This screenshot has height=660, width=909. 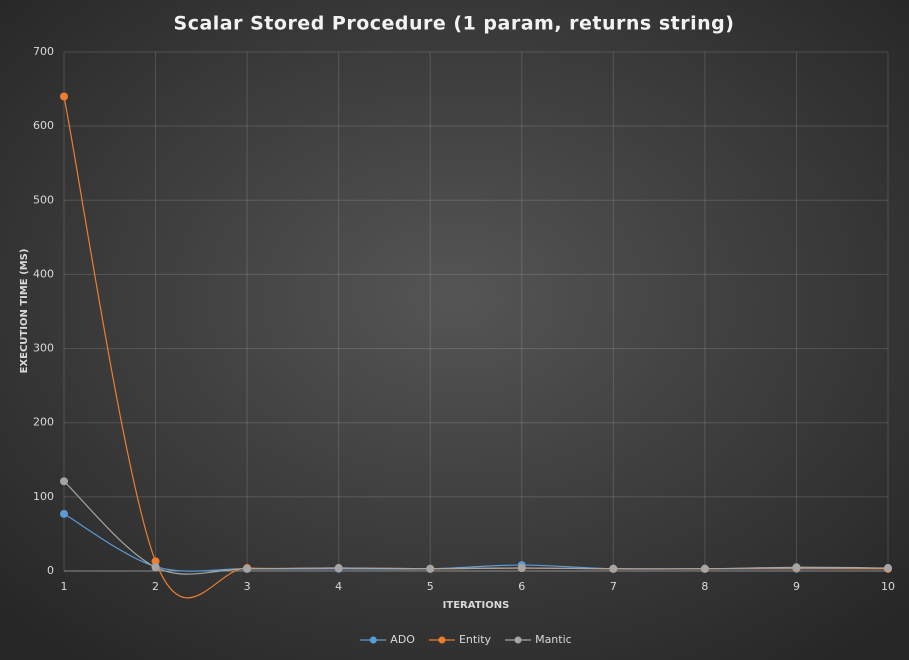 What do you see at coordinates (155, 586) in the screenshot?
I see `x-tick-label: 2` at bounding box center [155, 586].